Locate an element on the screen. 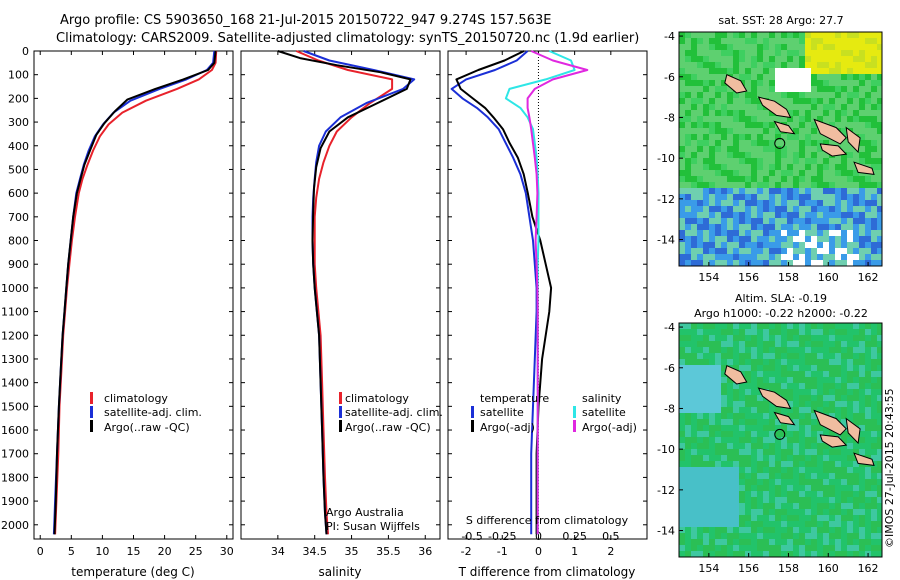 This screenshot has height=580, width=900. island is located at coordinates (774, 107).